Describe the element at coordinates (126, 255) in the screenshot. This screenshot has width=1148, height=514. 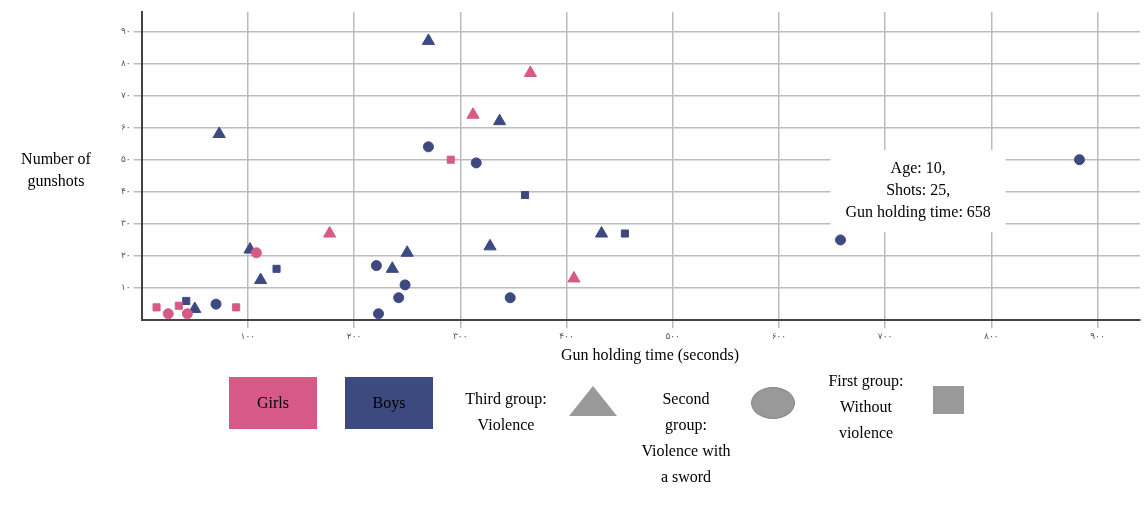
I see `y-tick-label: ۲۰` at that location.